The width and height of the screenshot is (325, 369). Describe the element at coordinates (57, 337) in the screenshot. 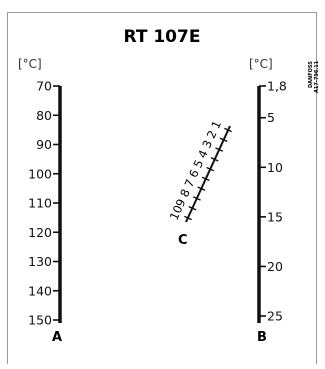

I see `scale-a-letter: A` at that location.